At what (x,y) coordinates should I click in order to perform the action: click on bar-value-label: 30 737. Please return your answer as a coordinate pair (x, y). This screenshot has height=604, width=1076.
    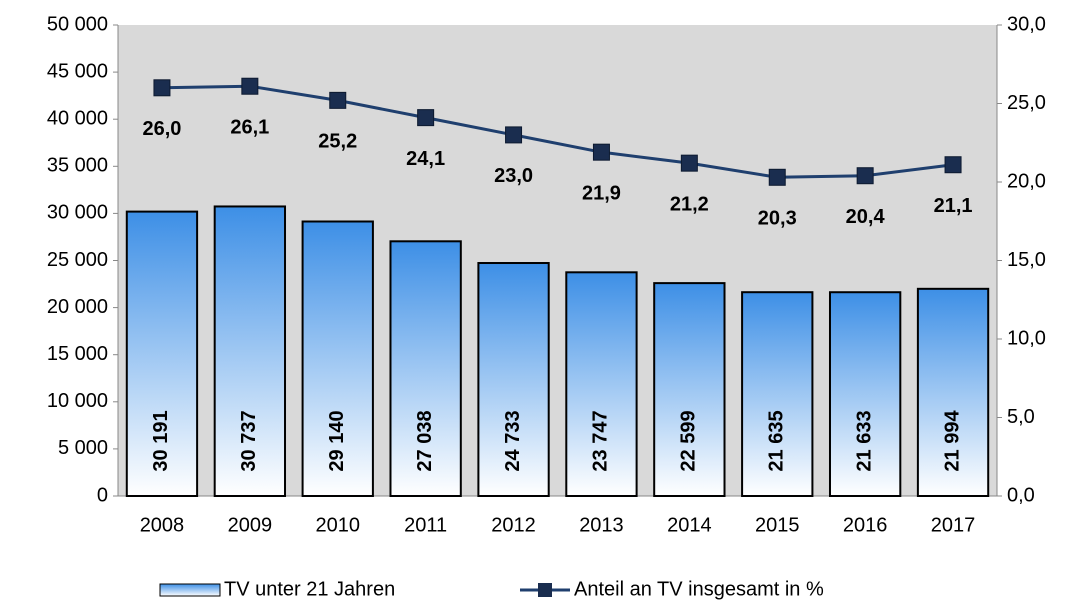
    Looking at the image, I should click on (249, 440).